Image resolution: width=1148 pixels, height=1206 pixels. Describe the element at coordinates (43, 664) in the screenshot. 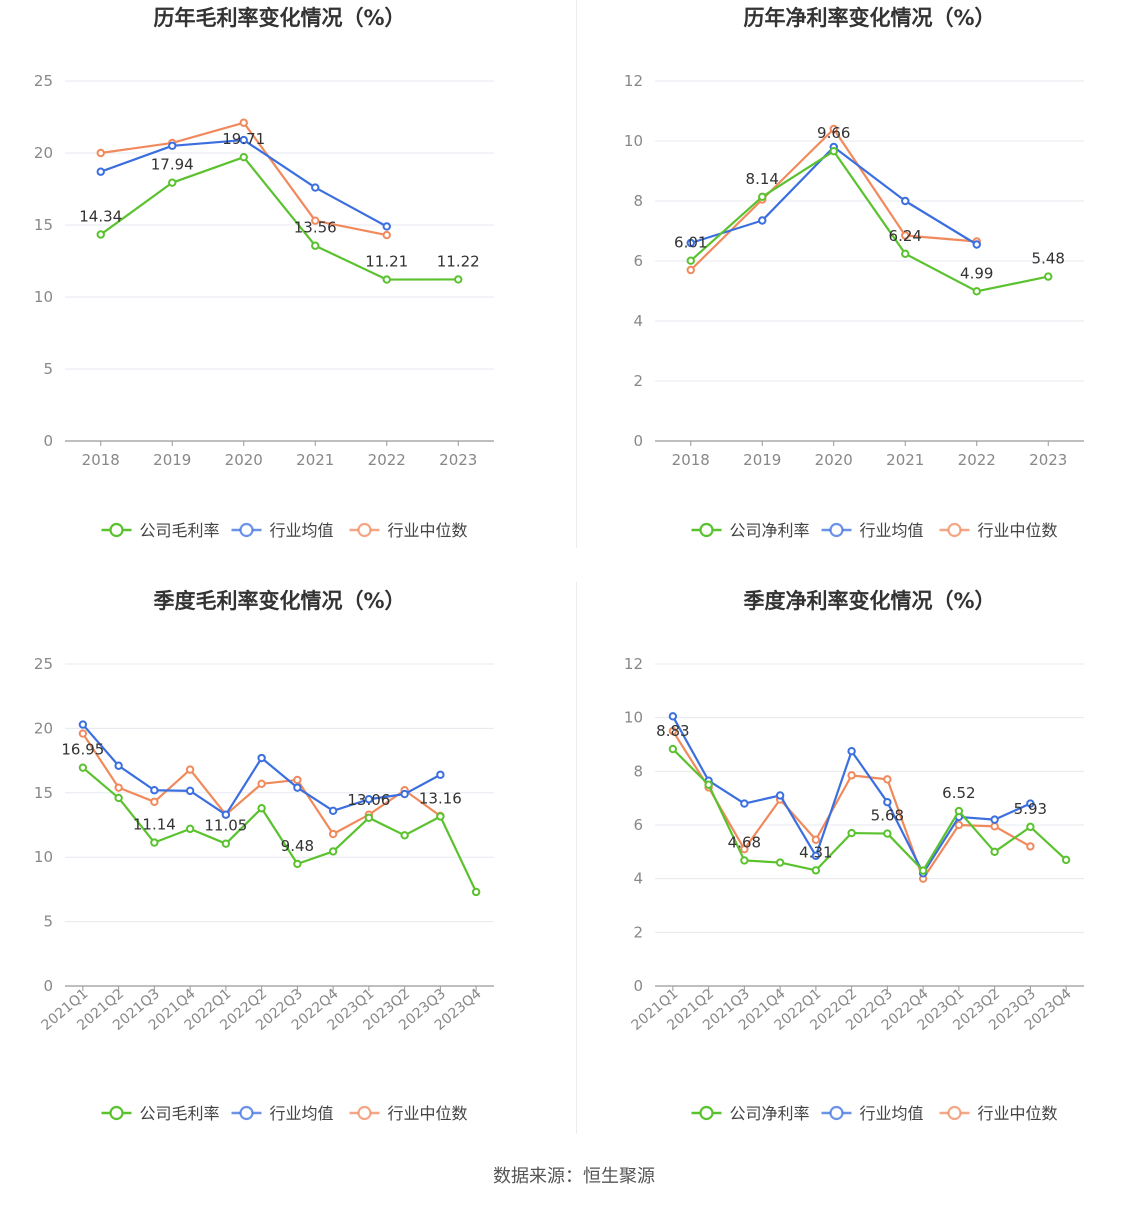

I see `y-tick-label: 25` at that location.